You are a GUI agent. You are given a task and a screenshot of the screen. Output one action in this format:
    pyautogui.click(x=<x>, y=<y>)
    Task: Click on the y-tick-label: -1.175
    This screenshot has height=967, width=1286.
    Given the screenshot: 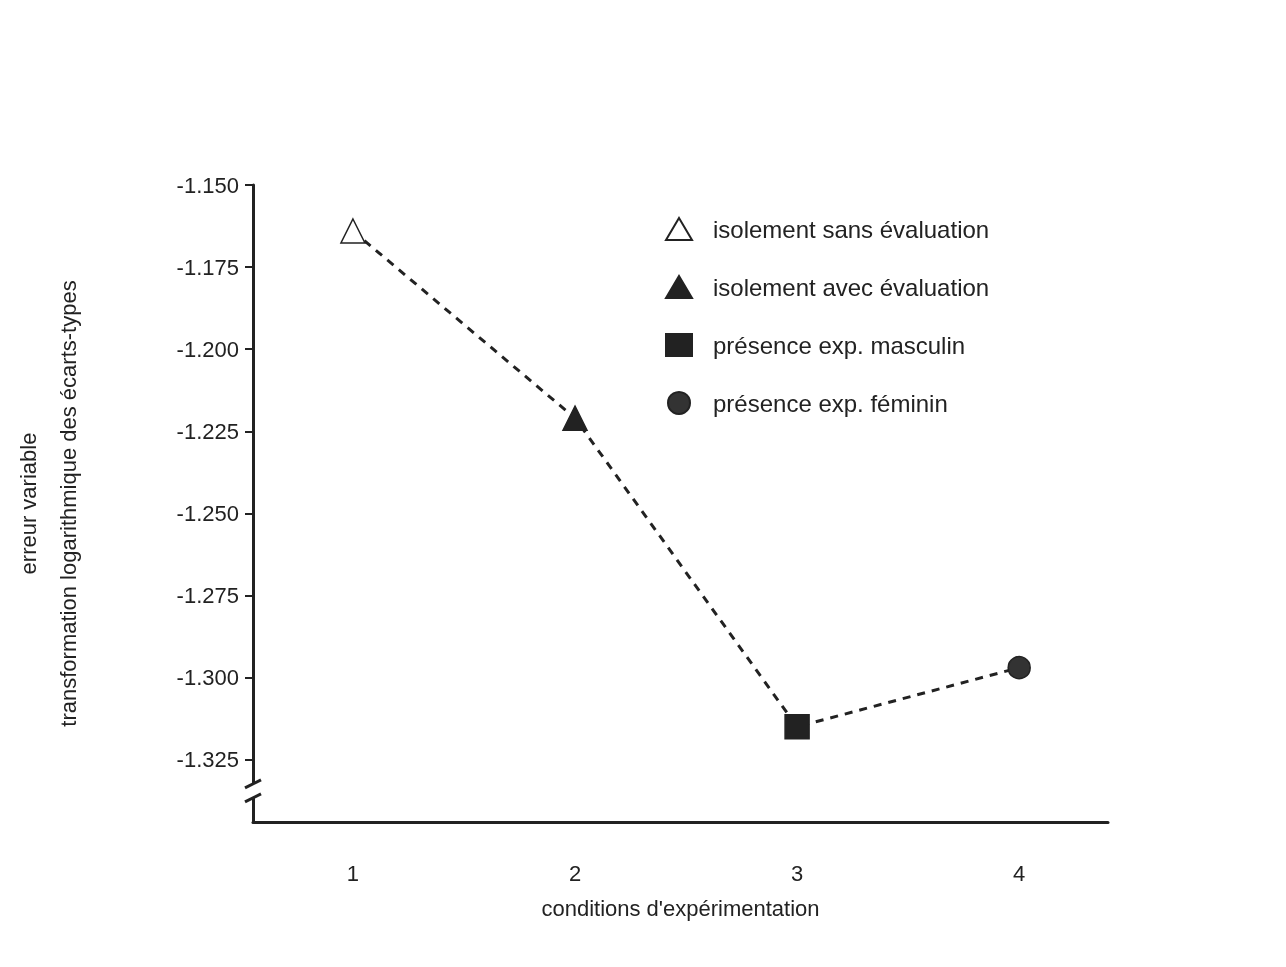 What is the action you would take?
    pyautogui.click(x=207, y=267)
    